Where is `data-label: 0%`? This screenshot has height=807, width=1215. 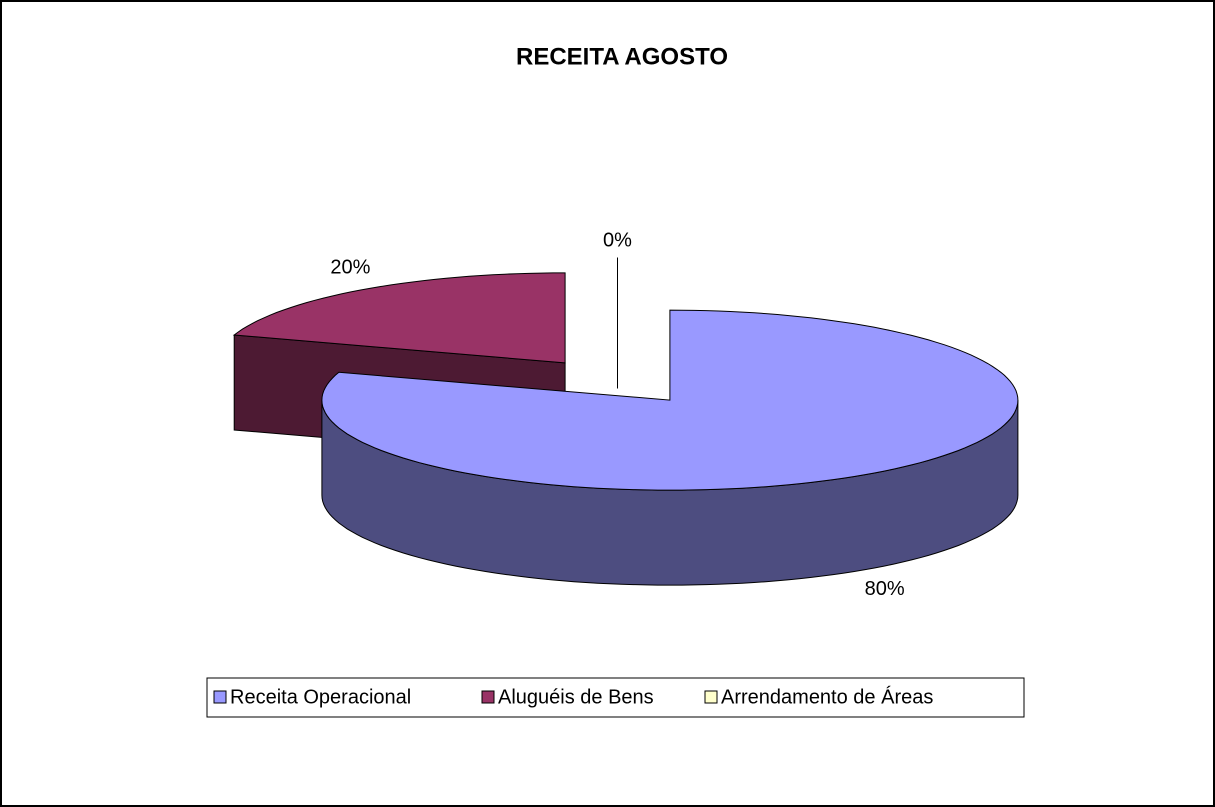
data-label: 0% is located at coordinates (617, 241).